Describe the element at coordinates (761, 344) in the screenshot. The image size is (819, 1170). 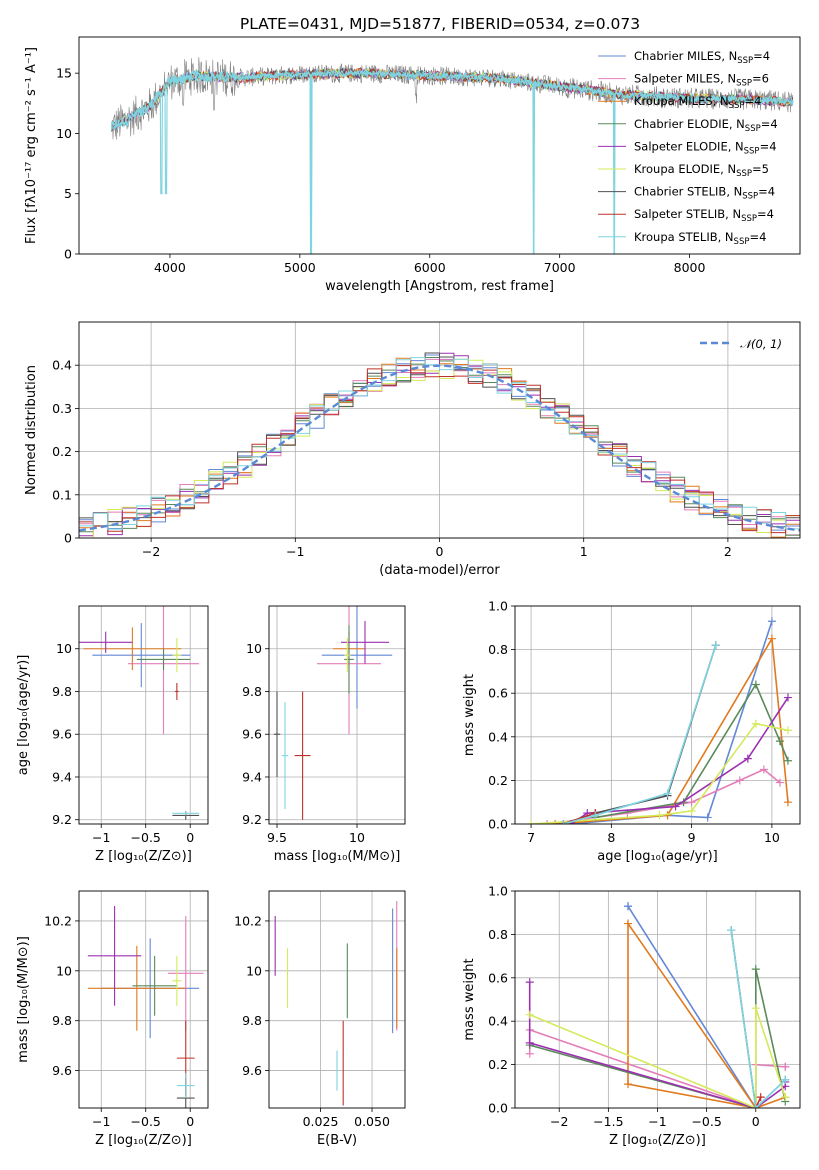
I see `legend-label: 𝒩(0, 1)` at that location.